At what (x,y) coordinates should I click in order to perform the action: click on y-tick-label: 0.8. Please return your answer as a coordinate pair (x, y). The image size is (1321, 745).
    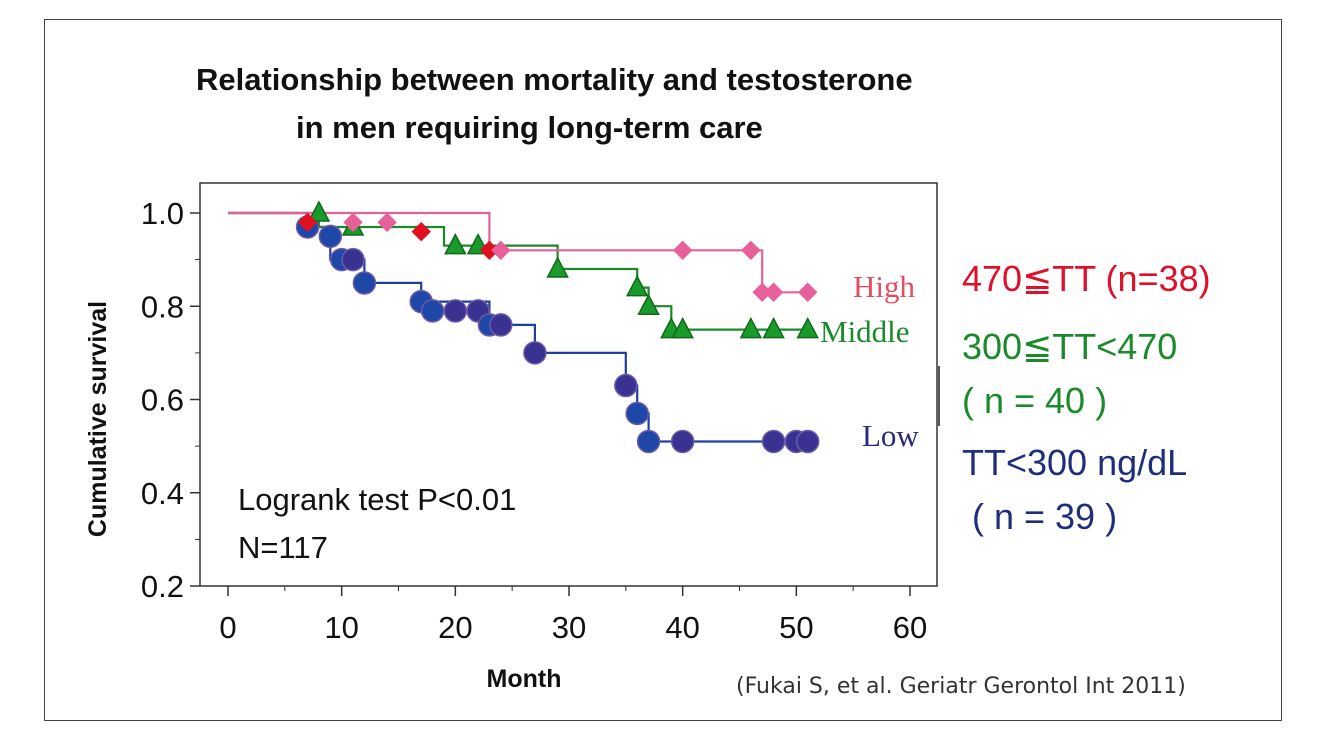
    Looking at the image, I should click on (162, 306).